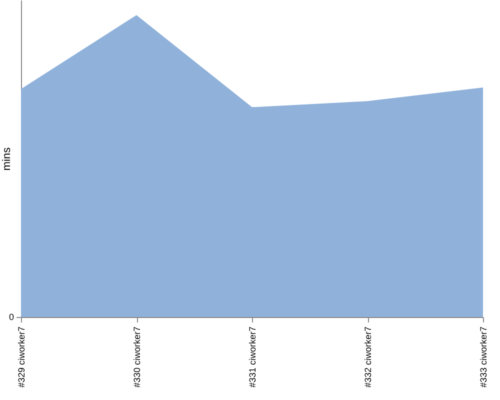 The width and height of the screenshot is (500, 400). Describe the element at coordinates (368, 357) in the screenshot. I see `x-tick-label: #332 ciworker7` at that location.